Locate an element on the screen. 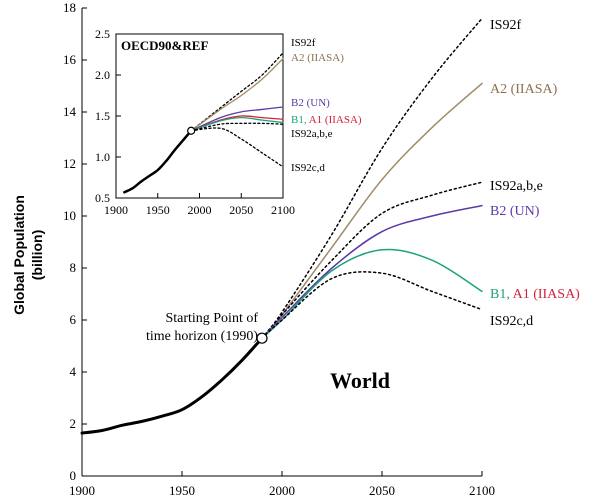  inset-label-i_b1a1: B1, A1 (IIASA) is located at coordinates (326, 120).